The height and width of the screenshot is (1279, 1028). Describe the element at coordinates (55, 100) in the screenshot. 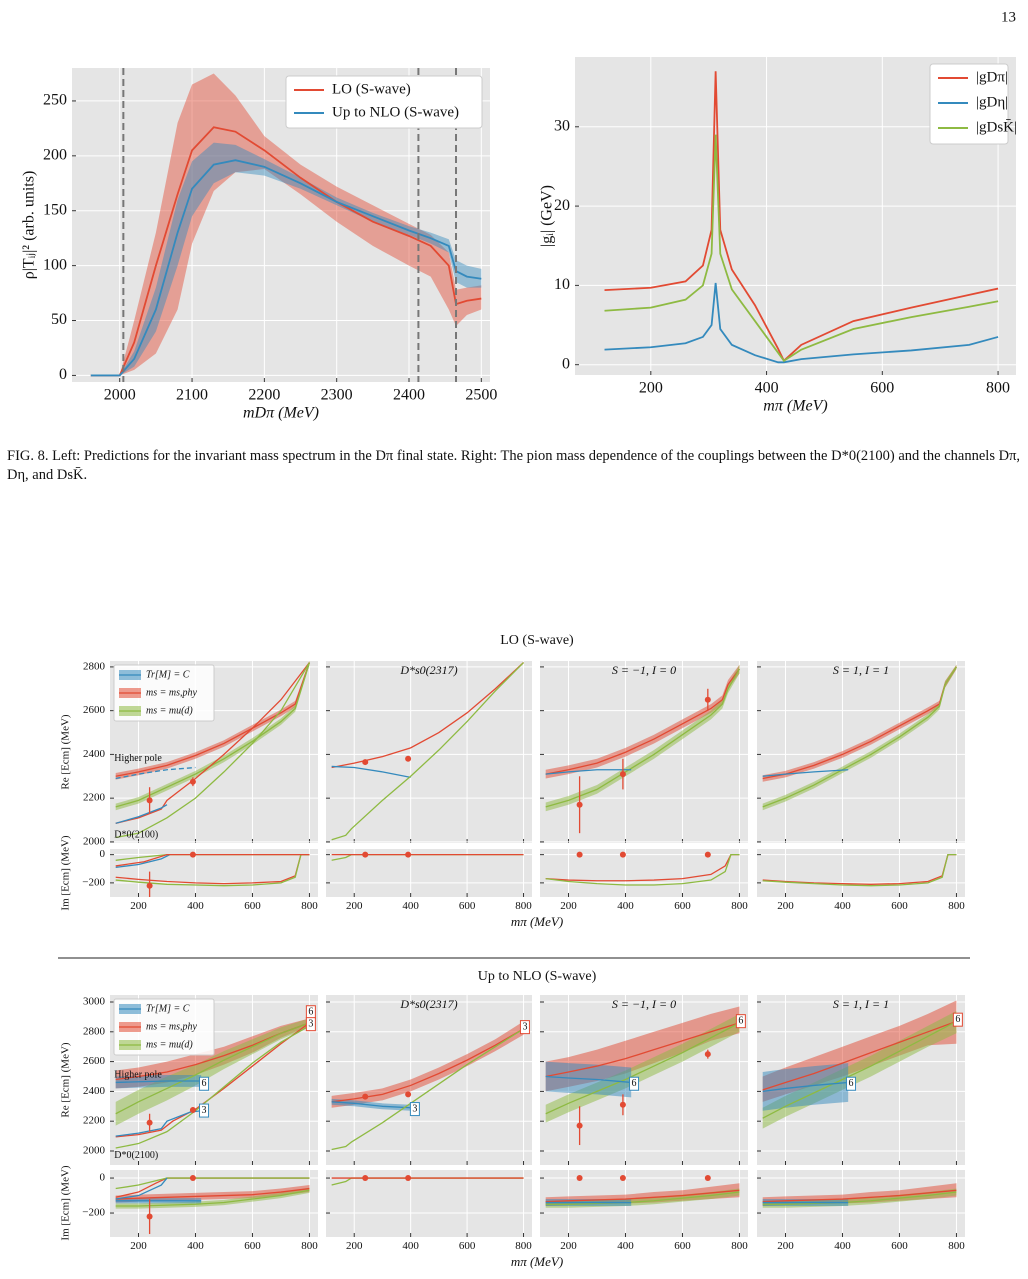

I see `y-tick-label: 250` at that location.